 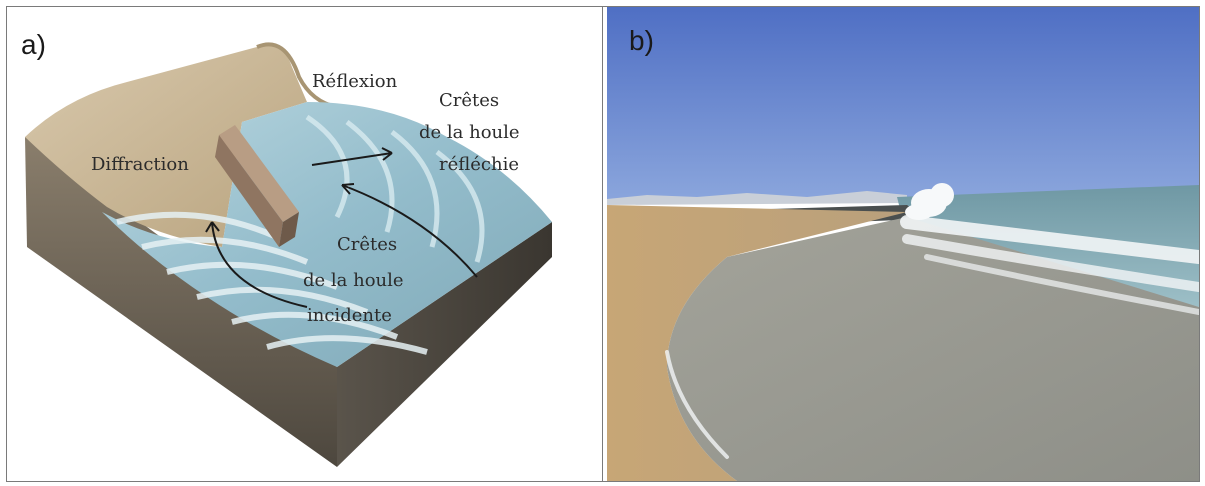 What do you see at coordinates (140, 164) in the screenshot?
I see `label-diffraction: Diffraction` at bounding box center [140, 164].